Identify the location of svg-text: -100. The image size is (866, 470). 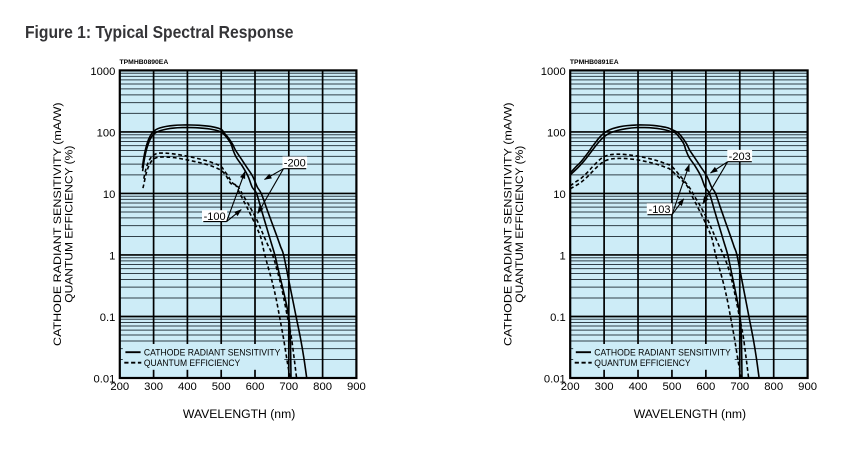
(215, 217).